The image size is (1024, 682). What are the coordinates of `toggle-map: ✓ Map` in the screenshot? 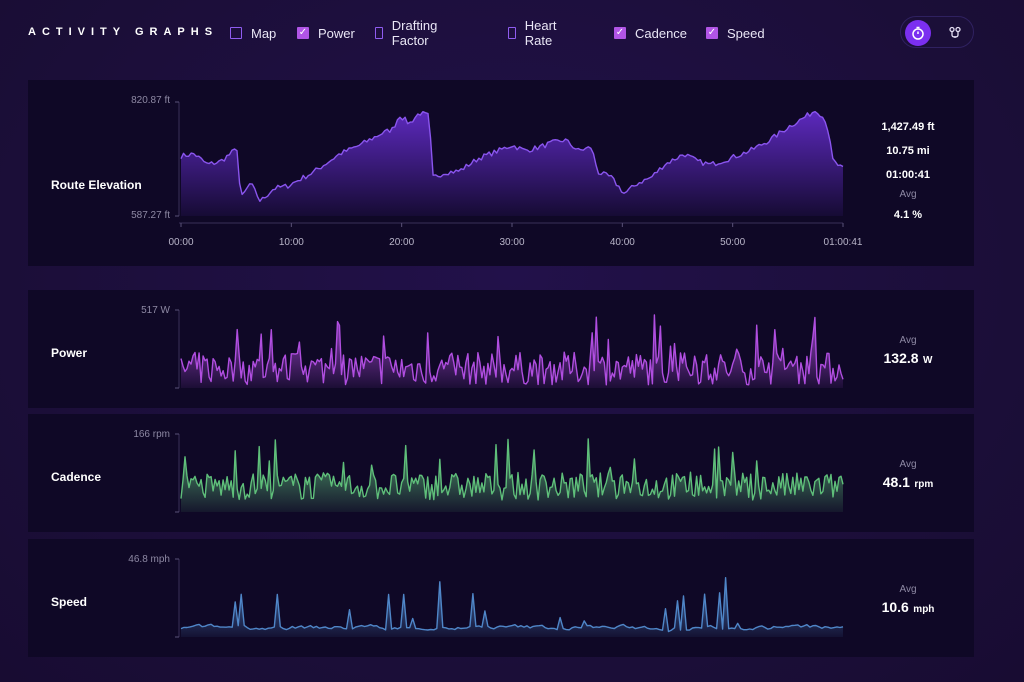 It's located at (253, 33).